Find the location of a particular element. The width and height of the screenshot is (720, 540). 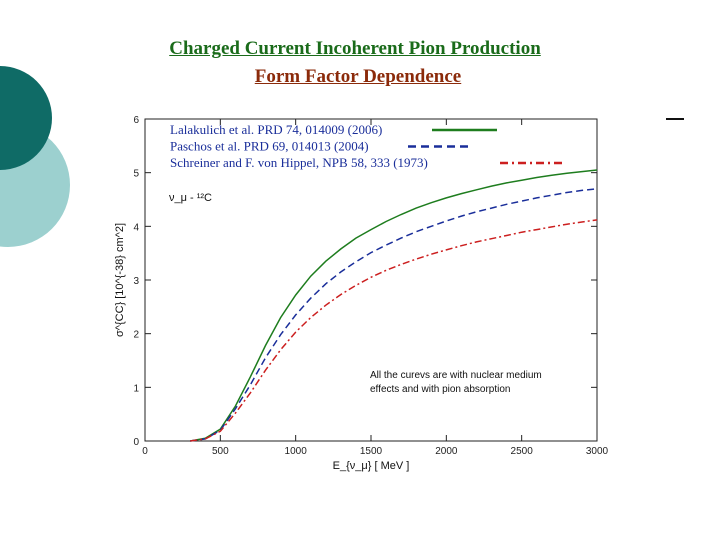

y-tick-label: 0 is located at coordinates (136, 442).